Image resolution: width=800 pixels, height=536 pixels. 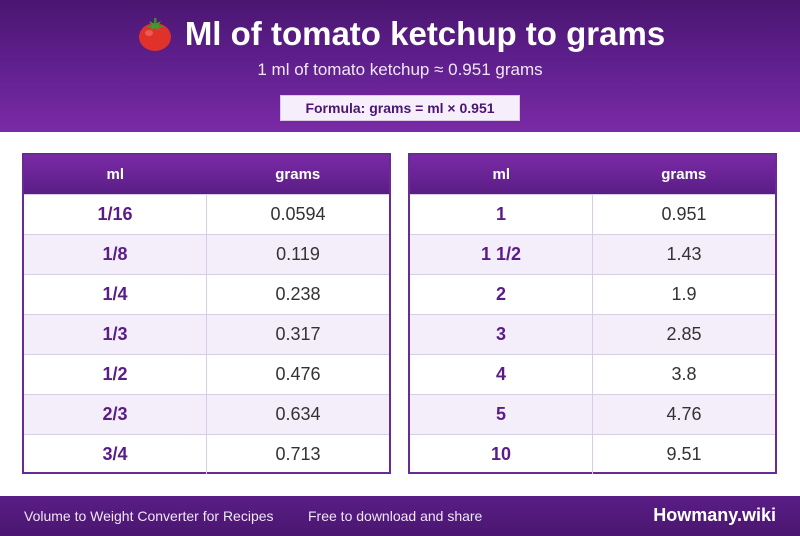 What do you see at coordinates (501, 454) in the screenshot?
I see `cell-ml: 10` at bounding box center [501, 454].